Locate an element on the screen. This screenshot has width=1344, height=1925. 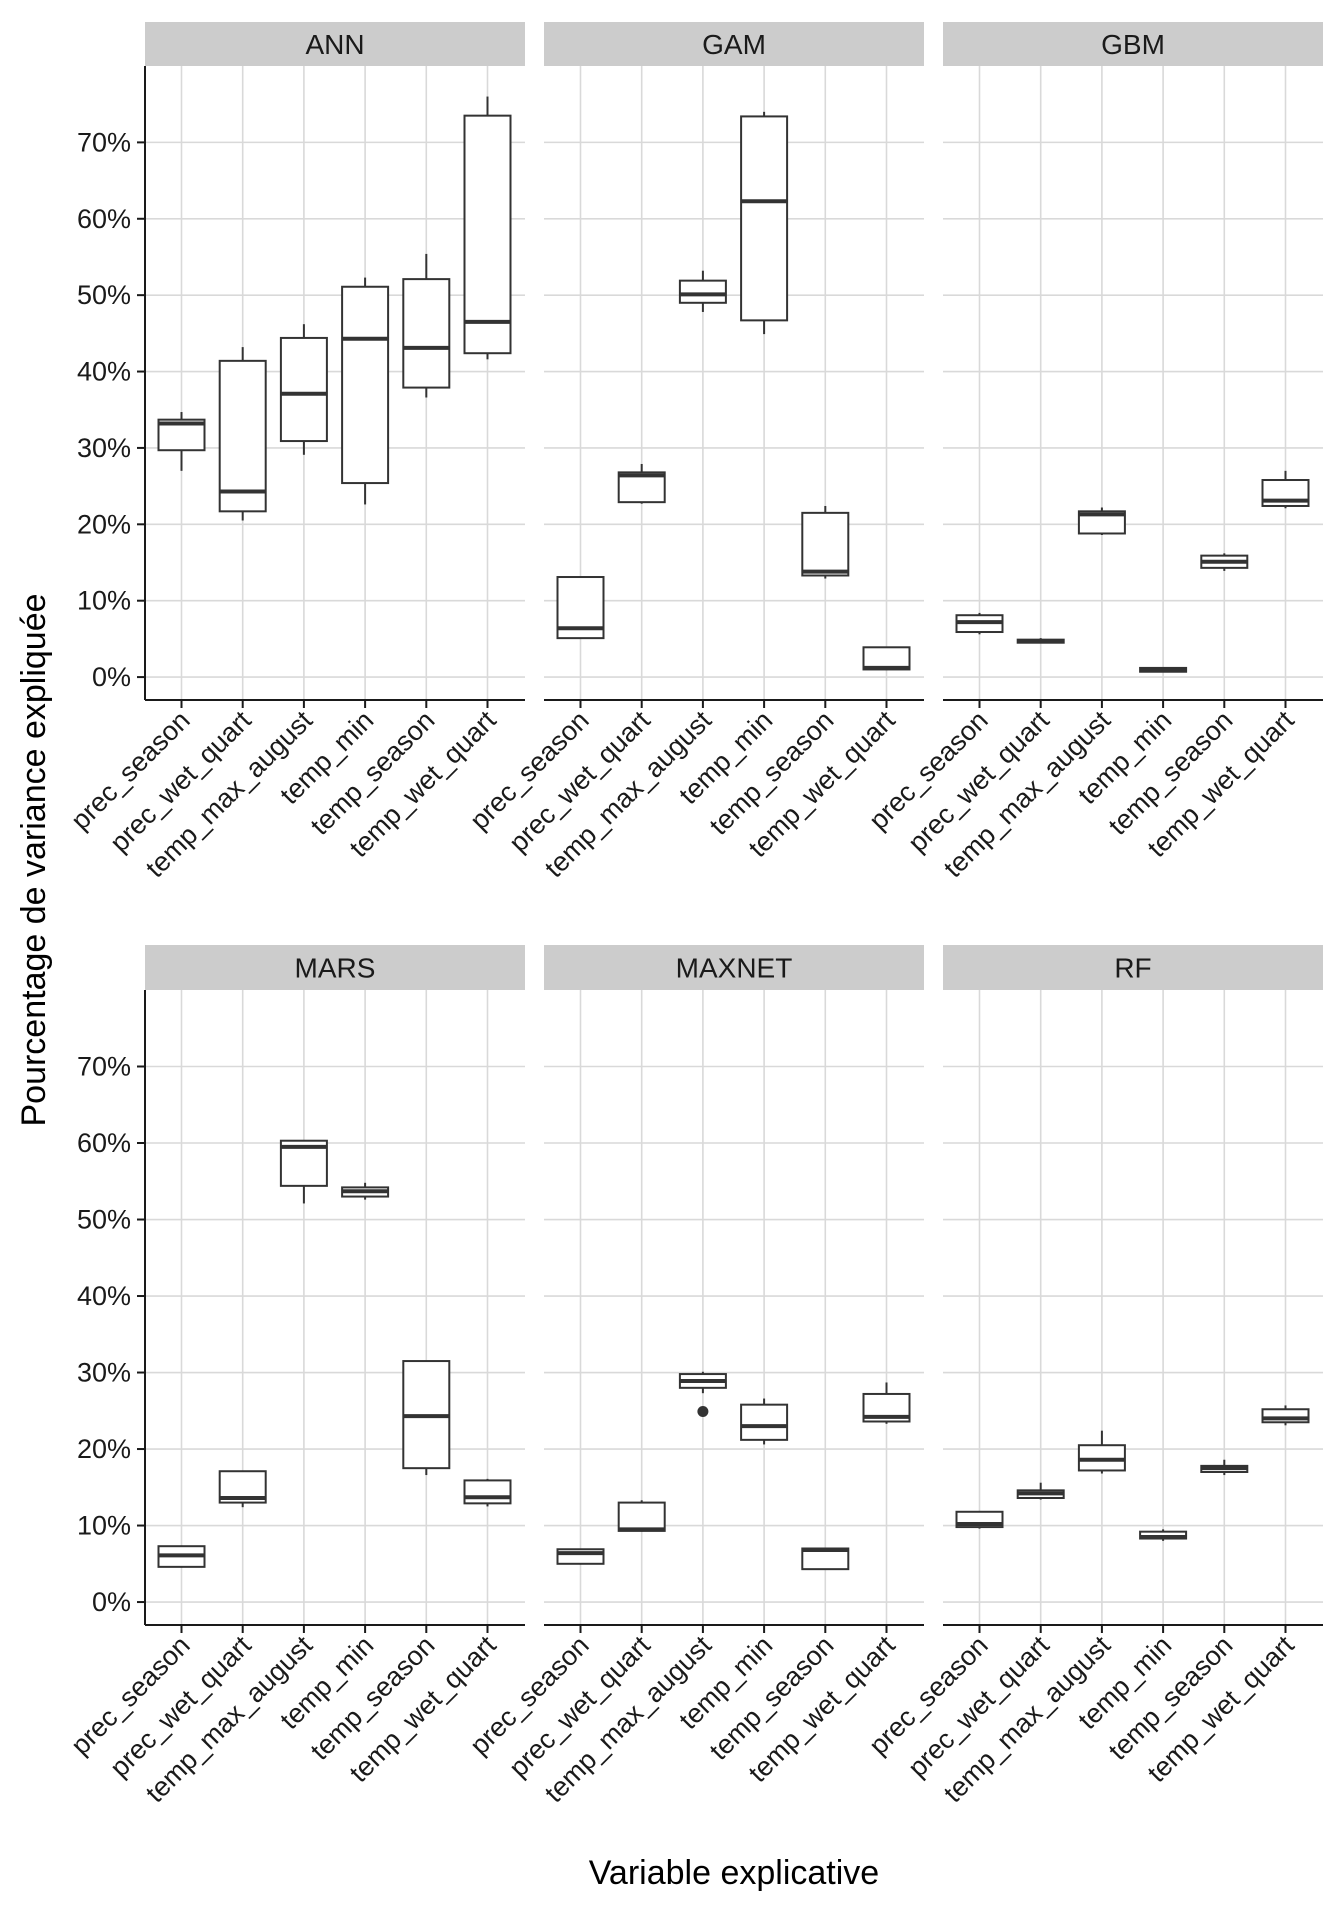
box-ann-temp_min is located at coordinates (365, 391).